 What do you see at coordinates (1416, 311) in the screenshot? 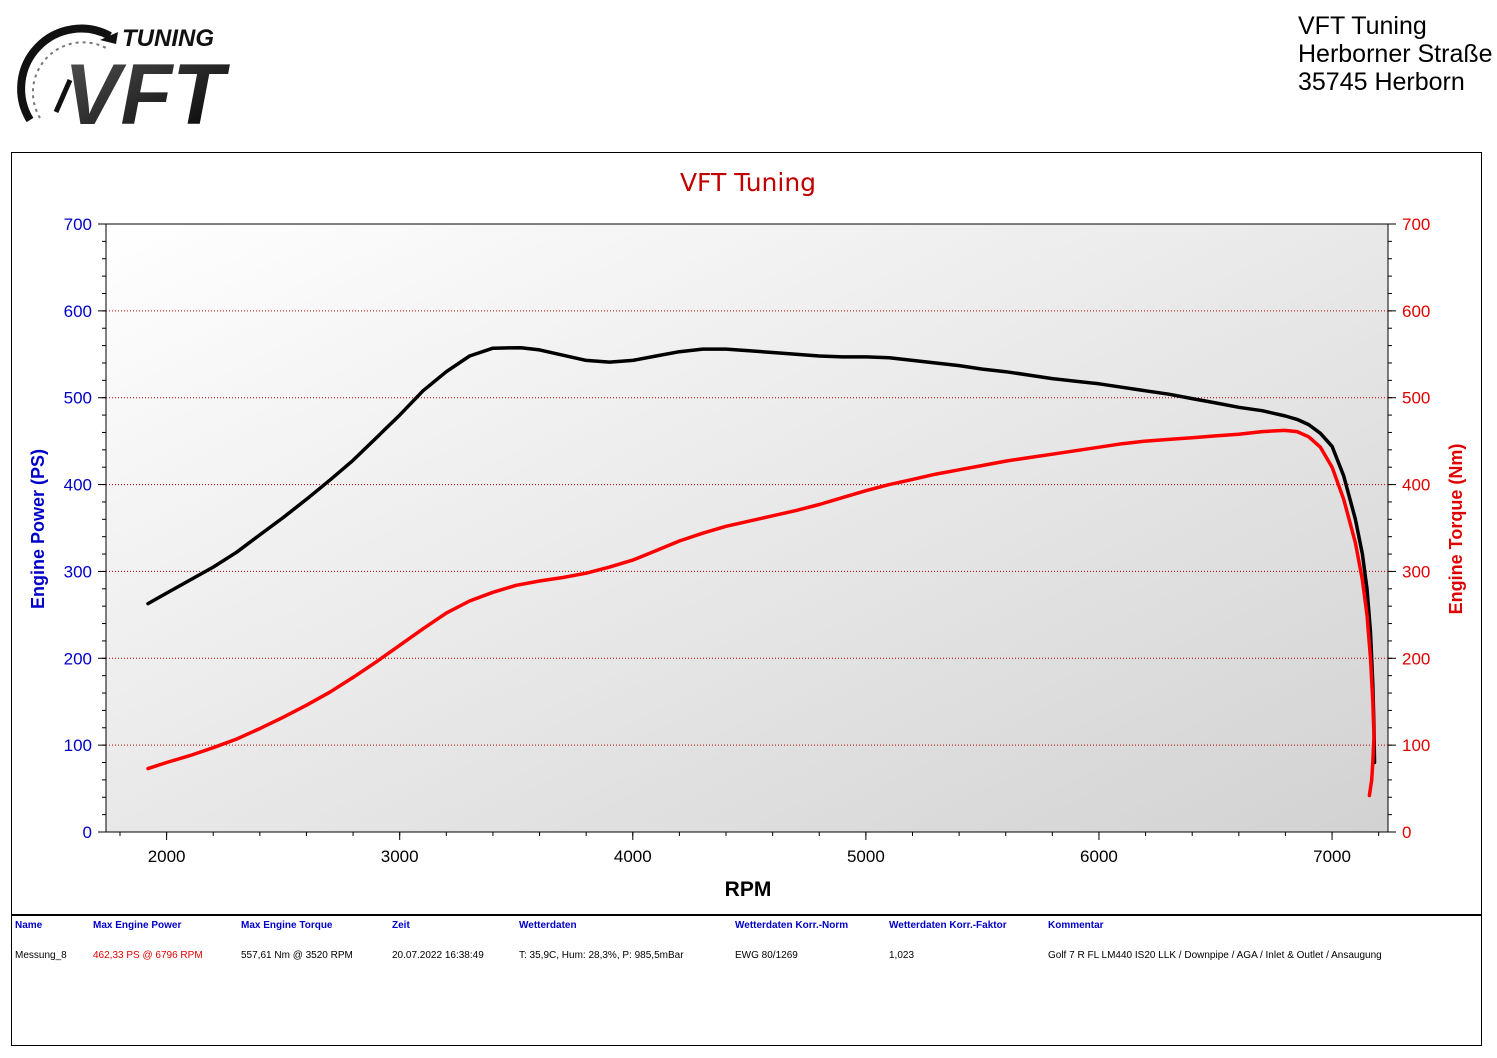
I see `y-right-tick-label: 600` at bounding box center [1416, 311].